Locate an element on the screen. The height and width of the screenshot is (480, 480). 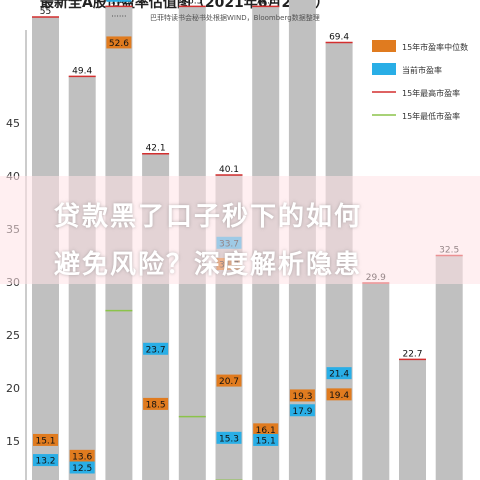
y-tick-label: 45 is located at coordinates (13, 123).